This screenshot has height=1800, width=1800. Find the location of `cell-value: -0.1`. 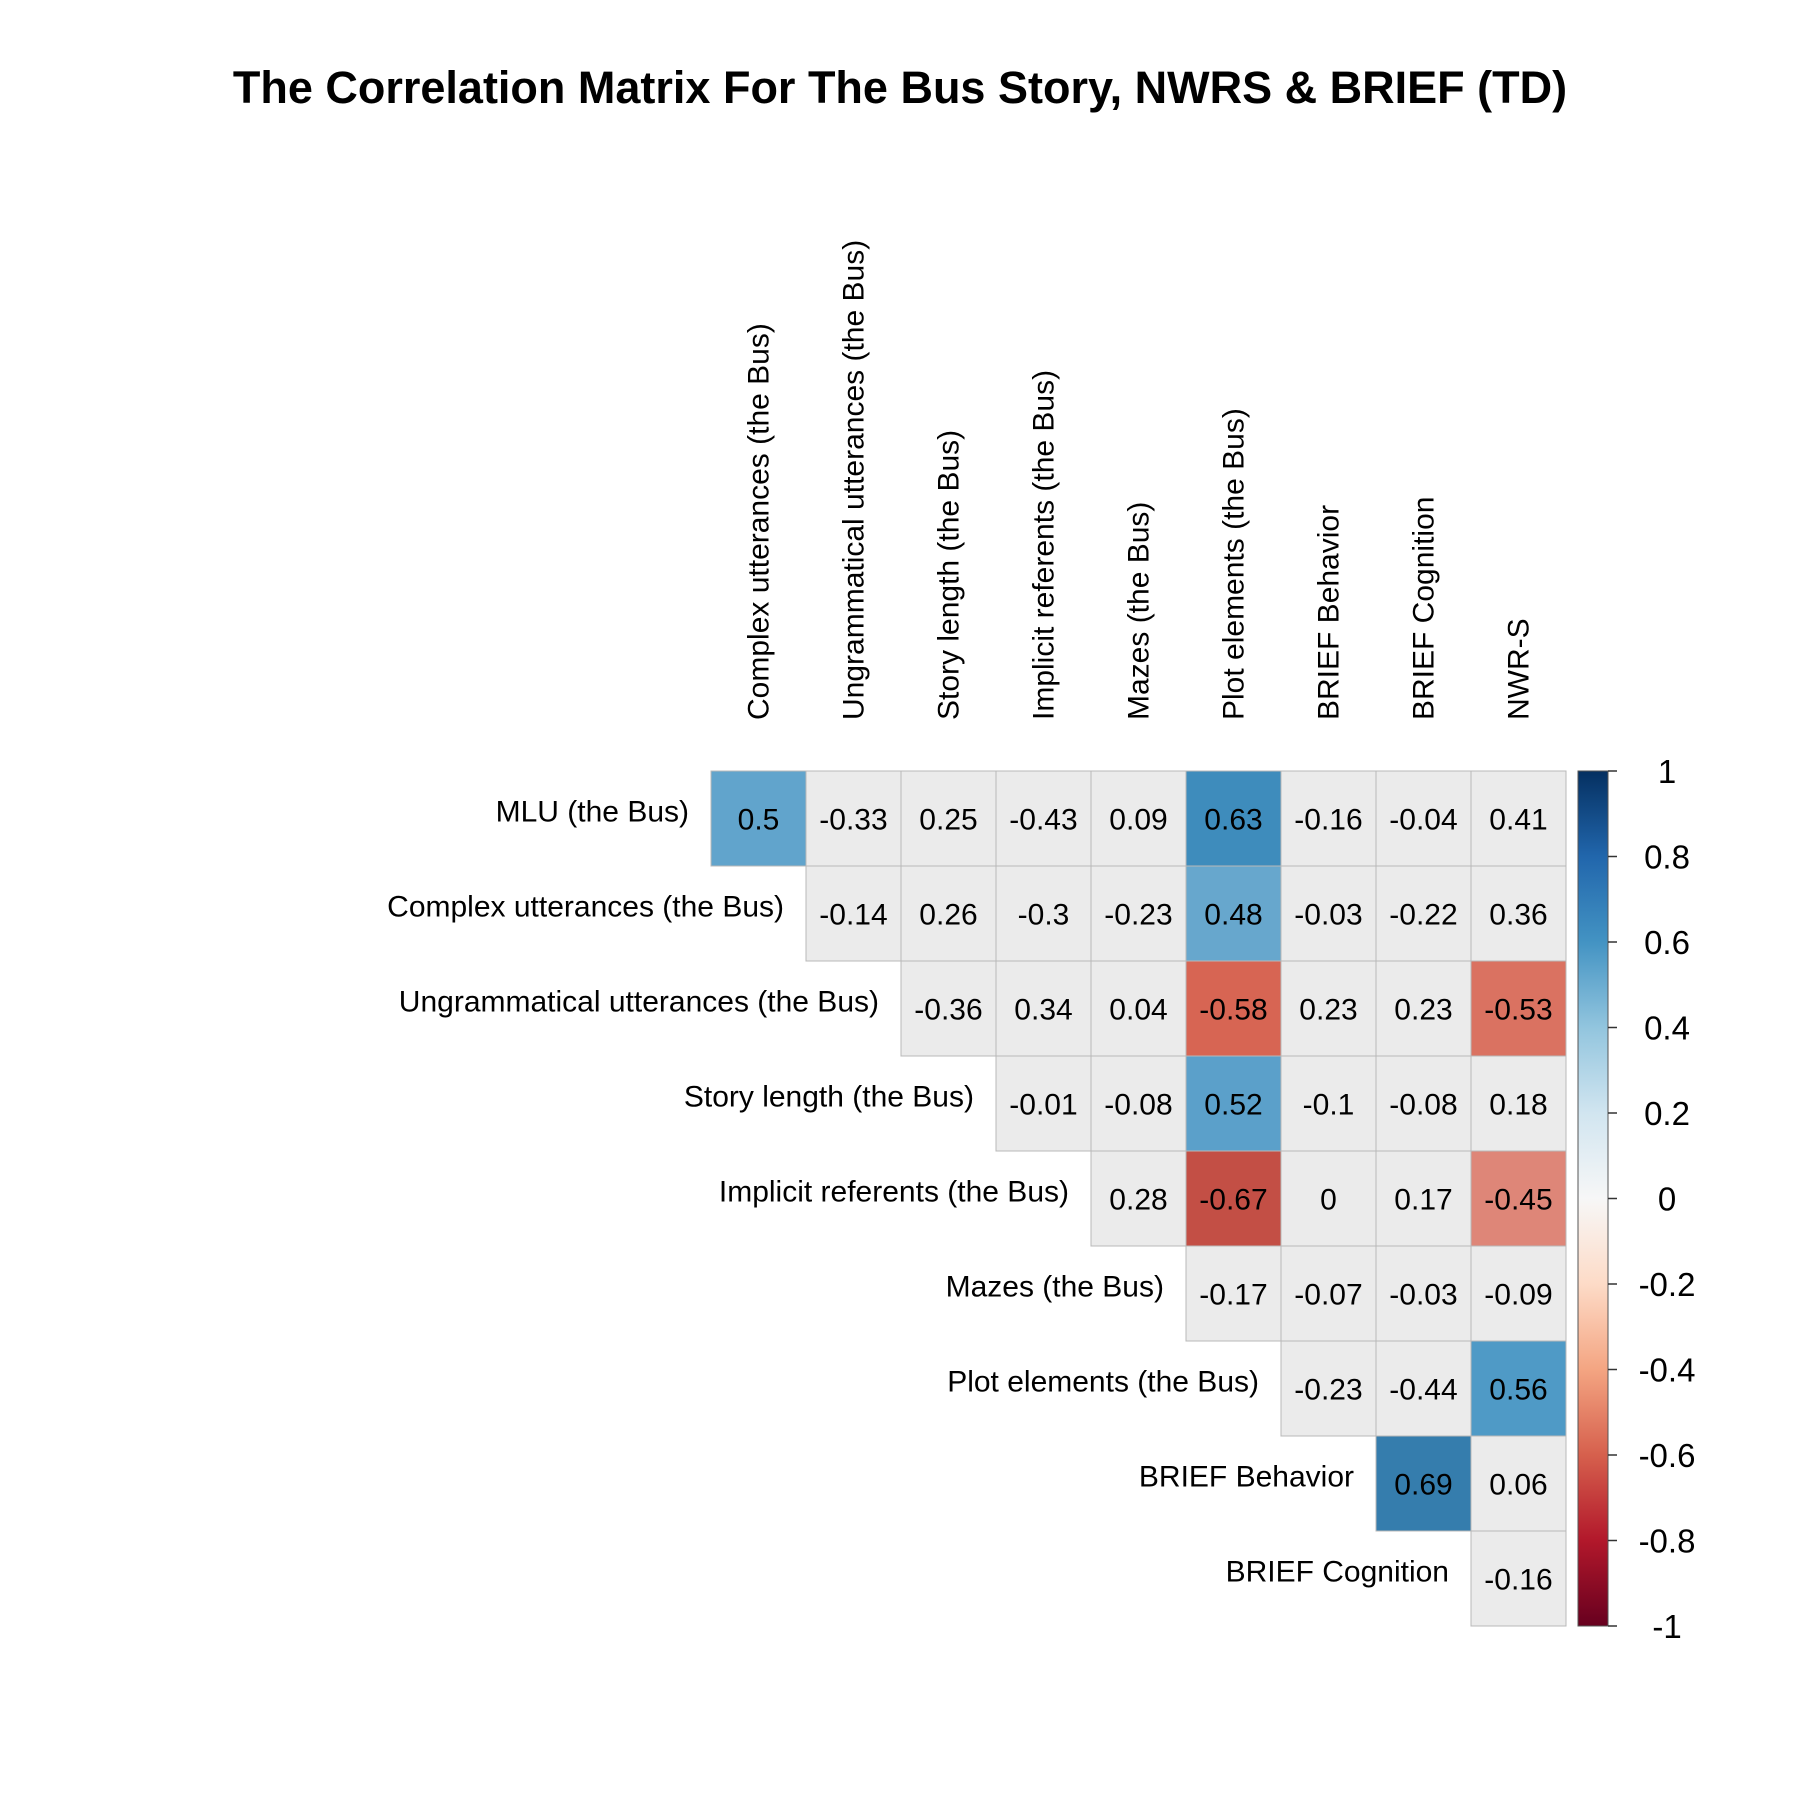

cell-value: -0.1 is located at coordinates (1329, 1105).